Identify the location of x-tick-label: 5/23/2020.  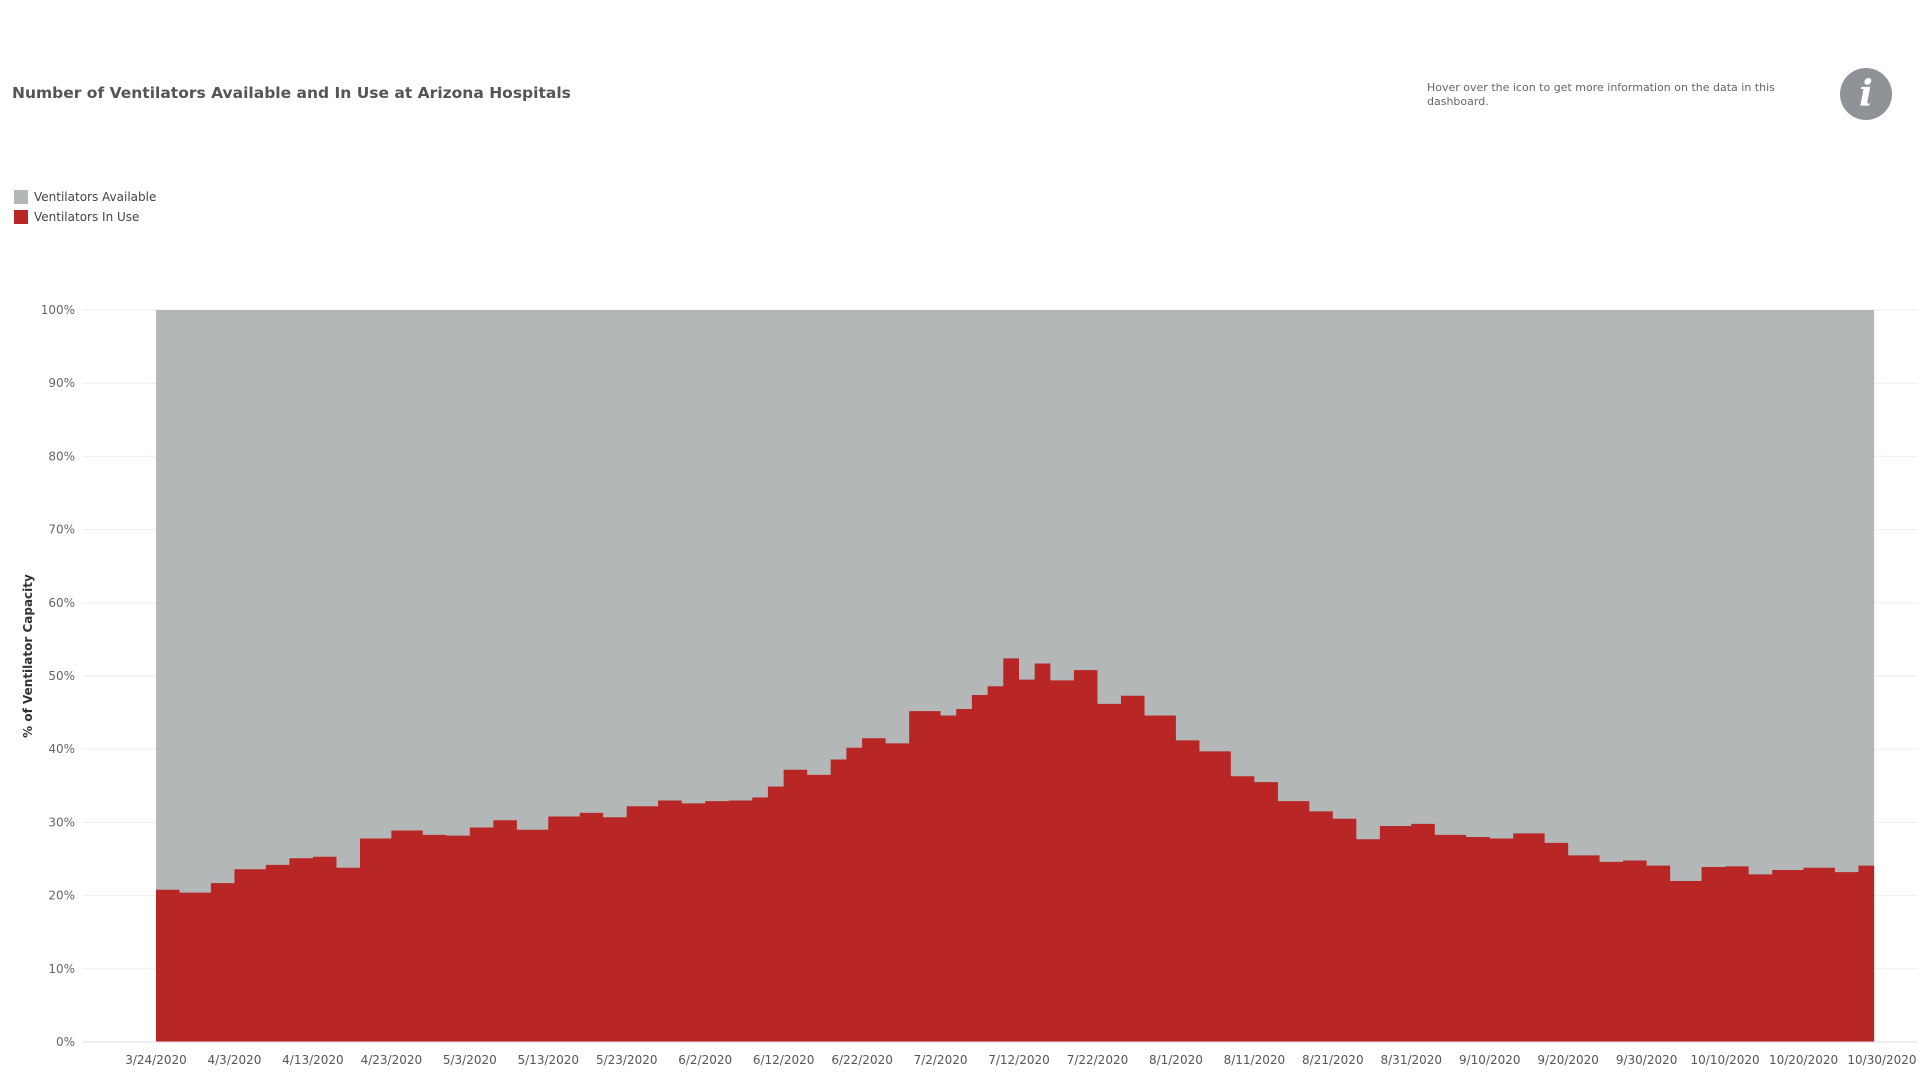
(627, 1060).